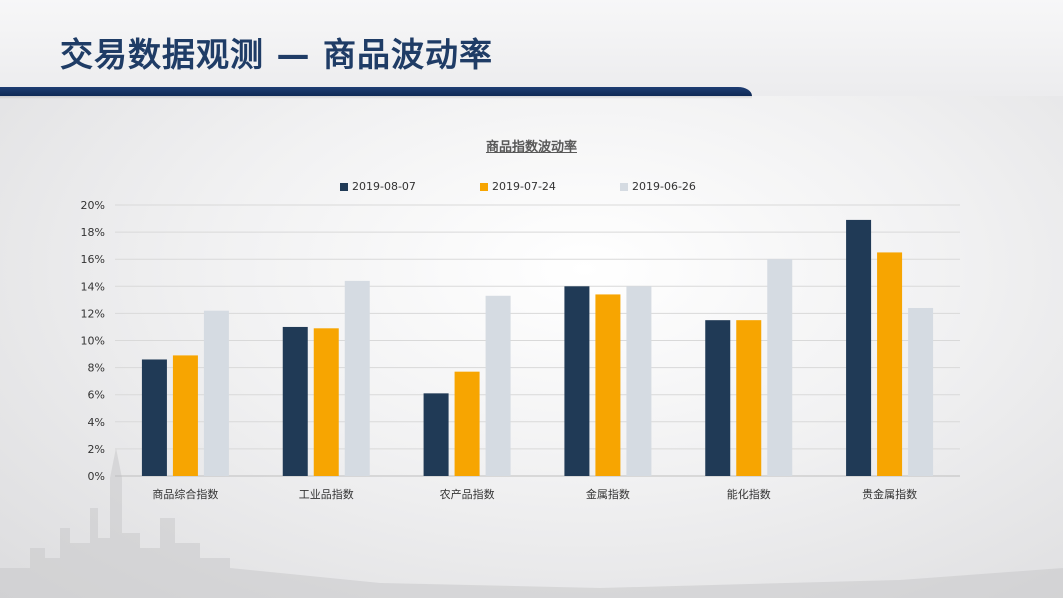 The height and width of the screenshot is (598, 1063). I want to click on title-underline-shadow, so click(376, 97).